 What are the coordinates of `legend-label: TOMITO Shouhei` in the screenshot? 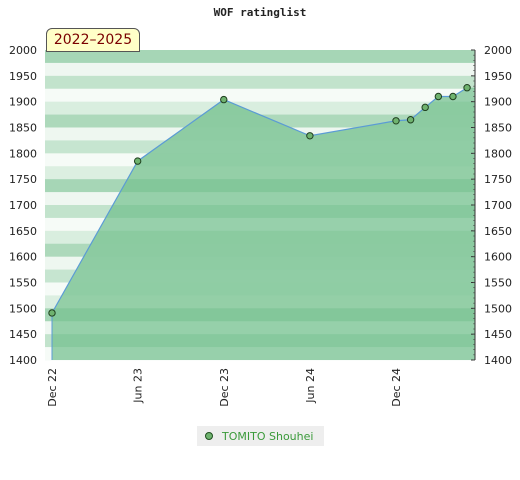 It's located at (268, 436).